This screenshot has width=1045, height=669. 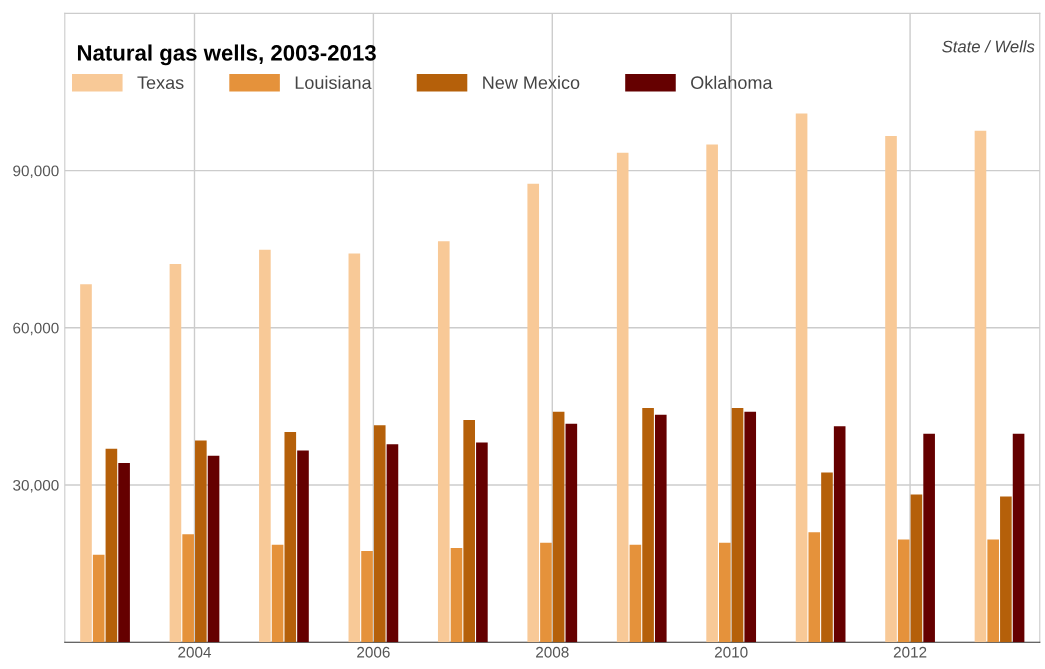 I want to click on legend-label: Louisiana, so click(x=333, y=82).